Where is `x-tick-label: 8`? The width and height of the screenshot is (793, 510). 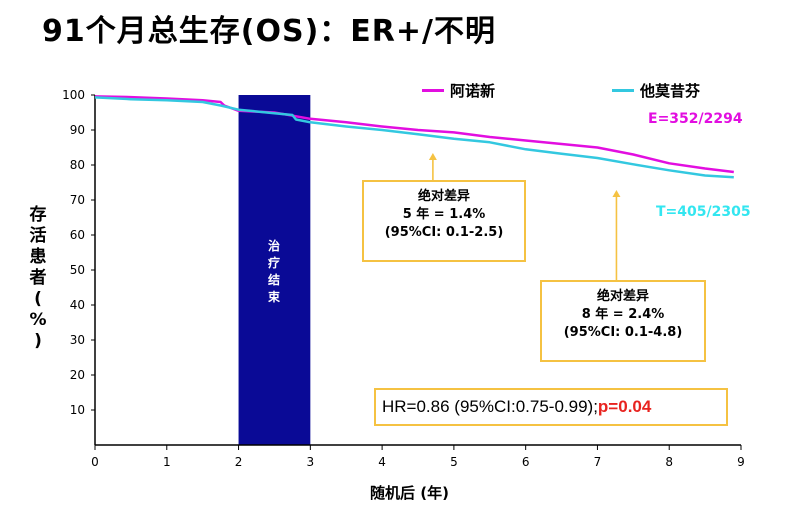
x-tick-label: 8 is located at coordinates (669, 462).